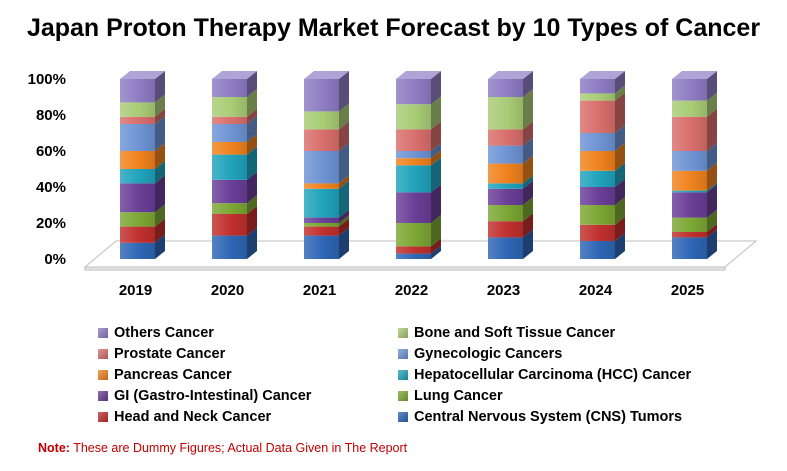 This screenshot has width=787, height=471. I want to click on legend-label: Prostate Cancer, so click(170, 354).